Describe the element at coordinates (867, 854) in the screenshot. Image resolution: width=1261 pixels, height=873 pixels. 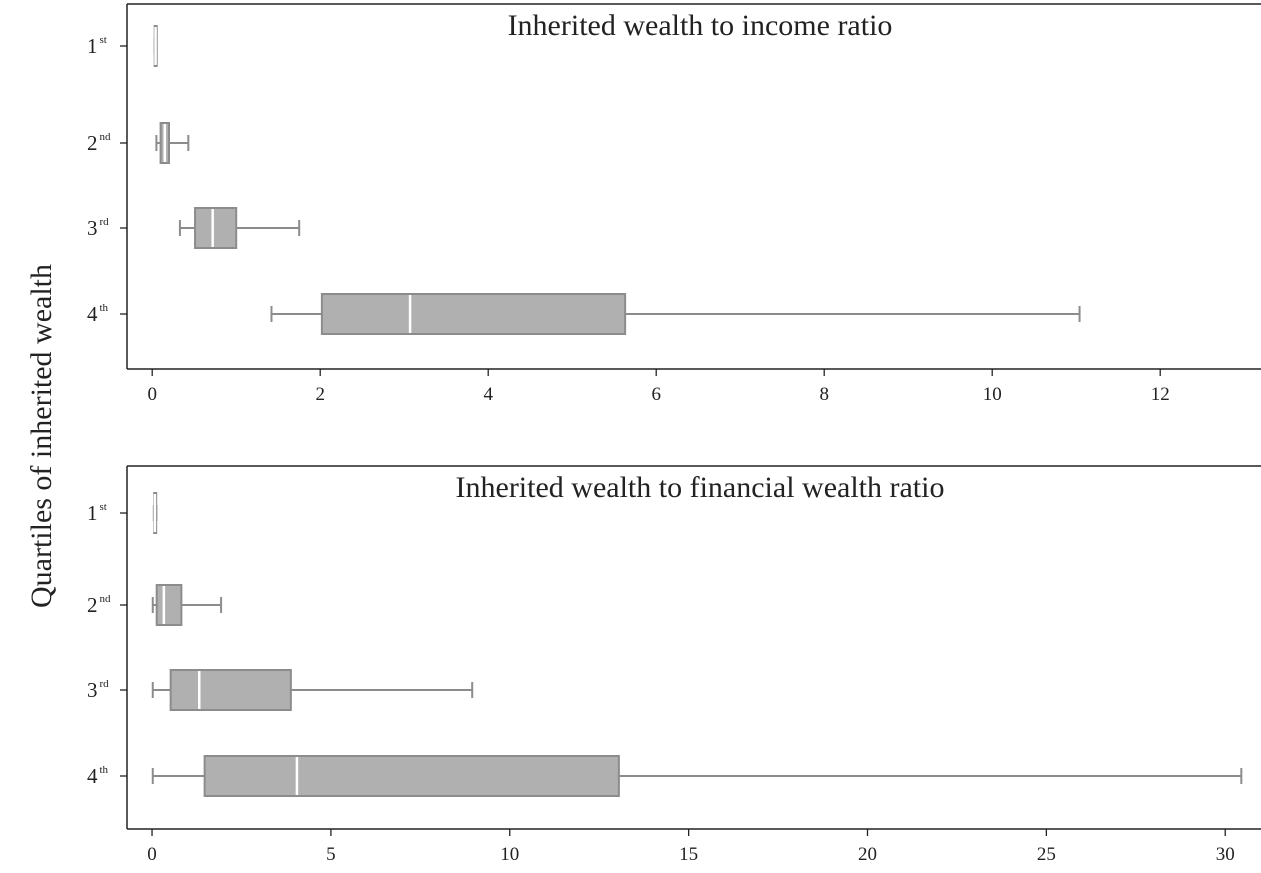
I see `x-tick-label: 20` at that location.